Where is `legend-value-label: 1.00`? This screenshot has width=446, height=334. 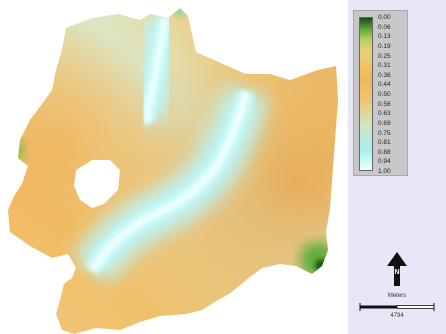 legend-value-label: 1.00 is located at coordinates (384, 171).